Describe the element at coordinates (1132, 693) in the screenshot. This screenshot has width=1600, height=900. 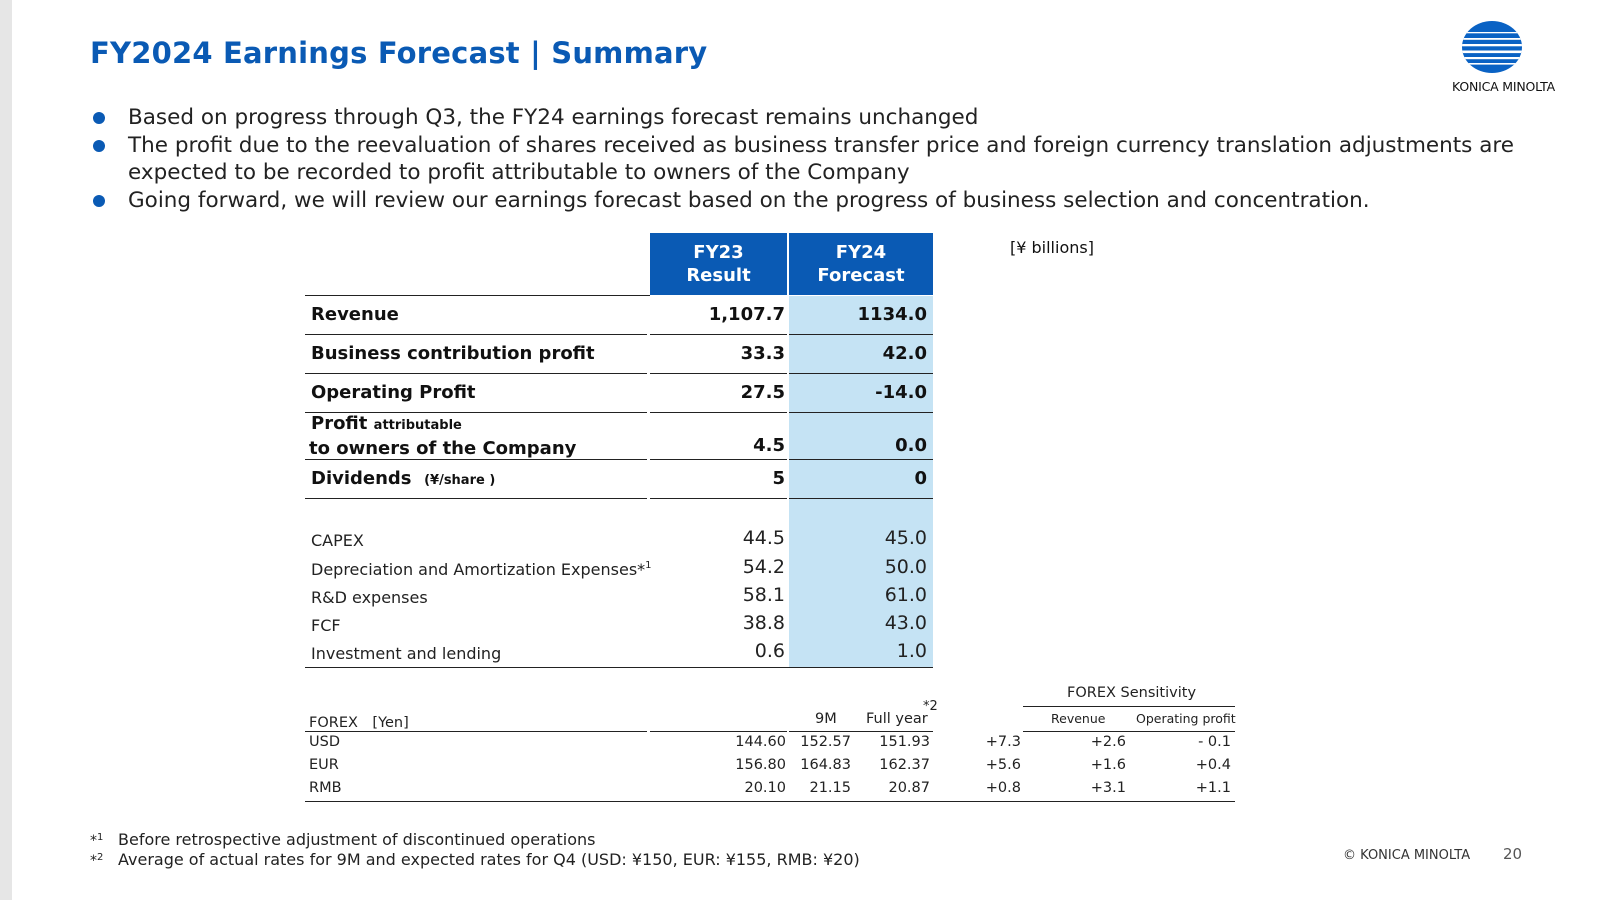
I see `forex-sensitivity-title: FOREX Sensitivity` at that location.